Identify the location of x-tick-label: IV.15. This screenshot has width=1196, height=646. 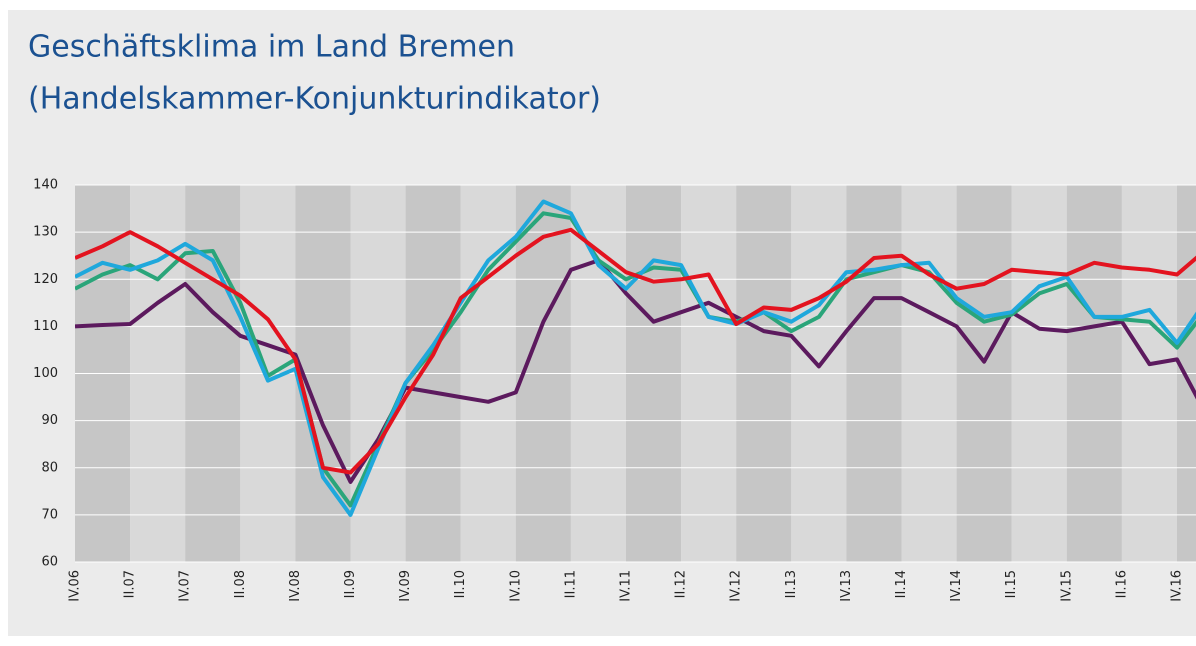
(1066, 586).